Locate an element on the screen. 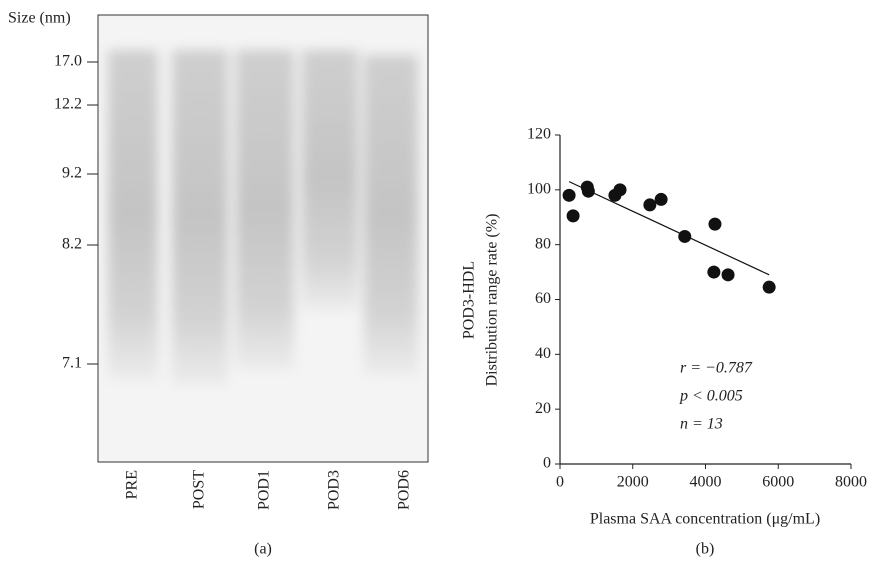 The height and width of the screenshot is (565, 872). x-tick-label: 0 is located at coordinates (560, 482).